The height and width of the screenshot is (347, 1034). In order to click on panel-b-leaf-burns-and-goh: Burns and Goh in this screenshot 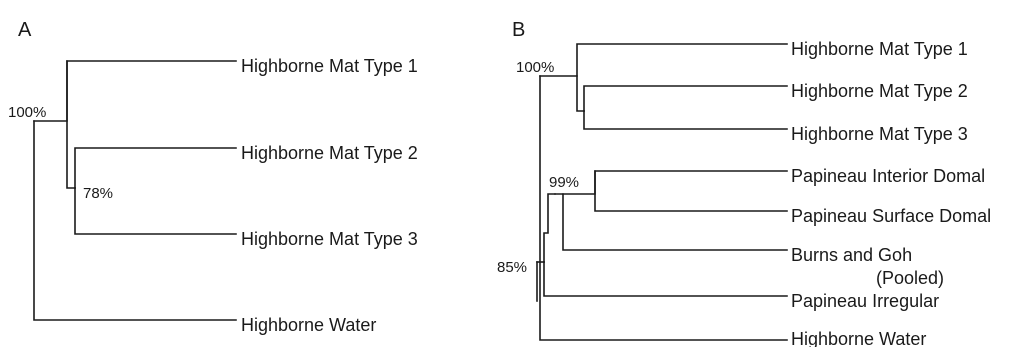, I will do `click(851, 255)`.